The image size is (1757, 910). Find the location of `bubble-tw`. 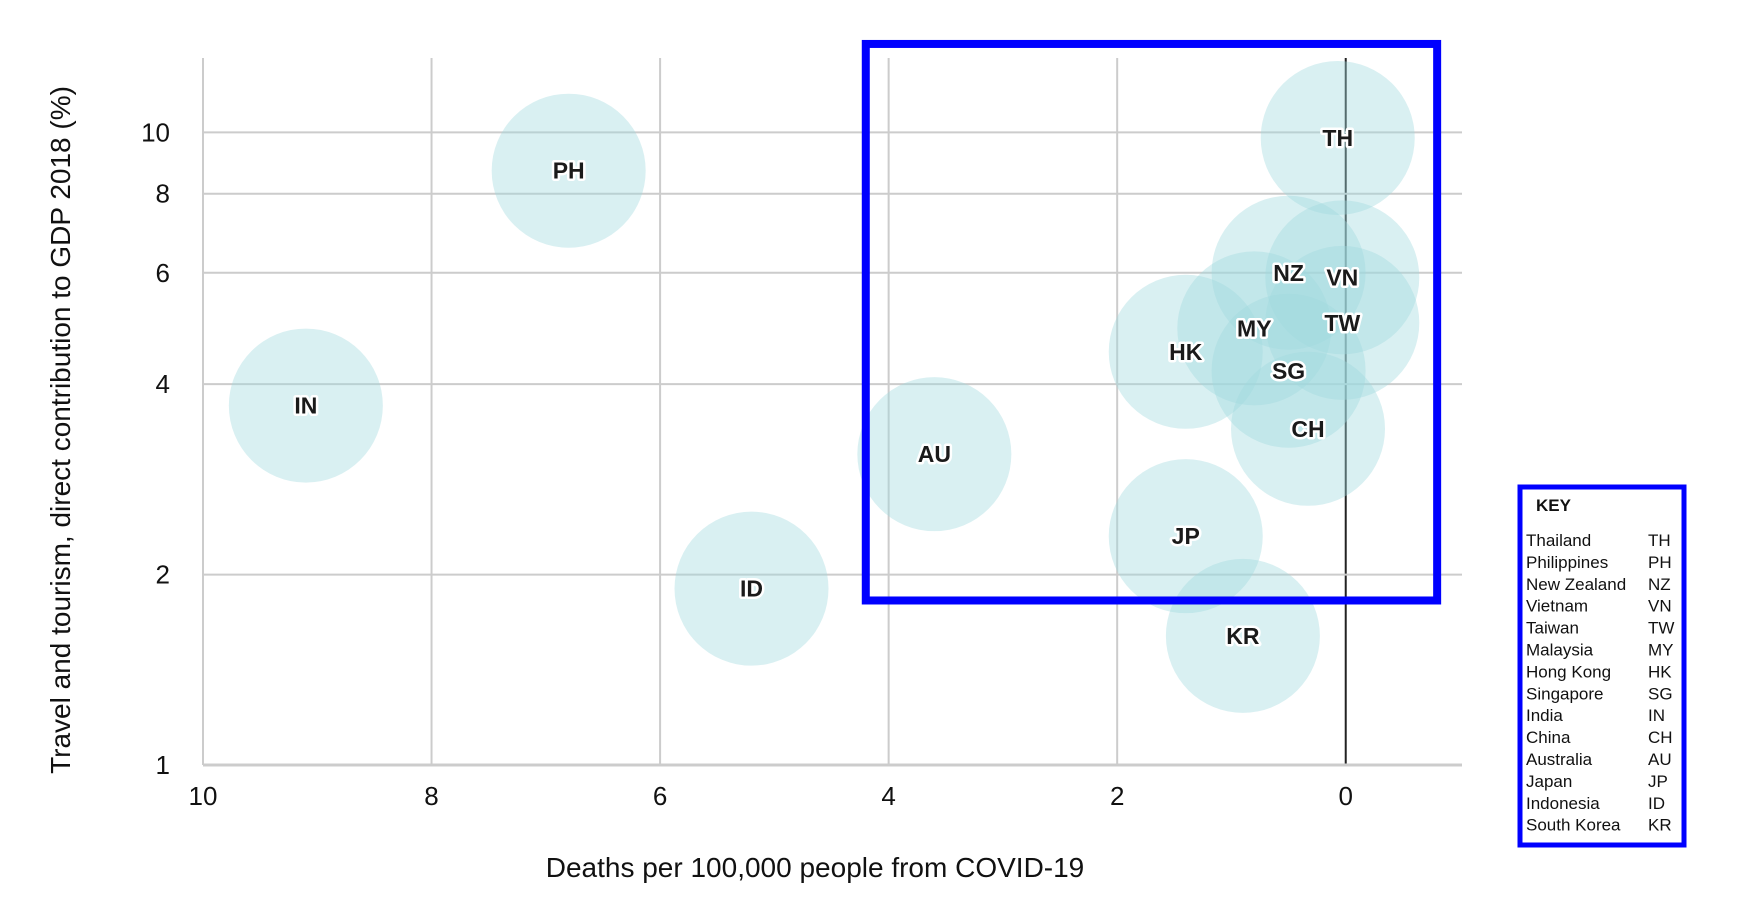

bubble-tw is located at coordinates (1342, 322).